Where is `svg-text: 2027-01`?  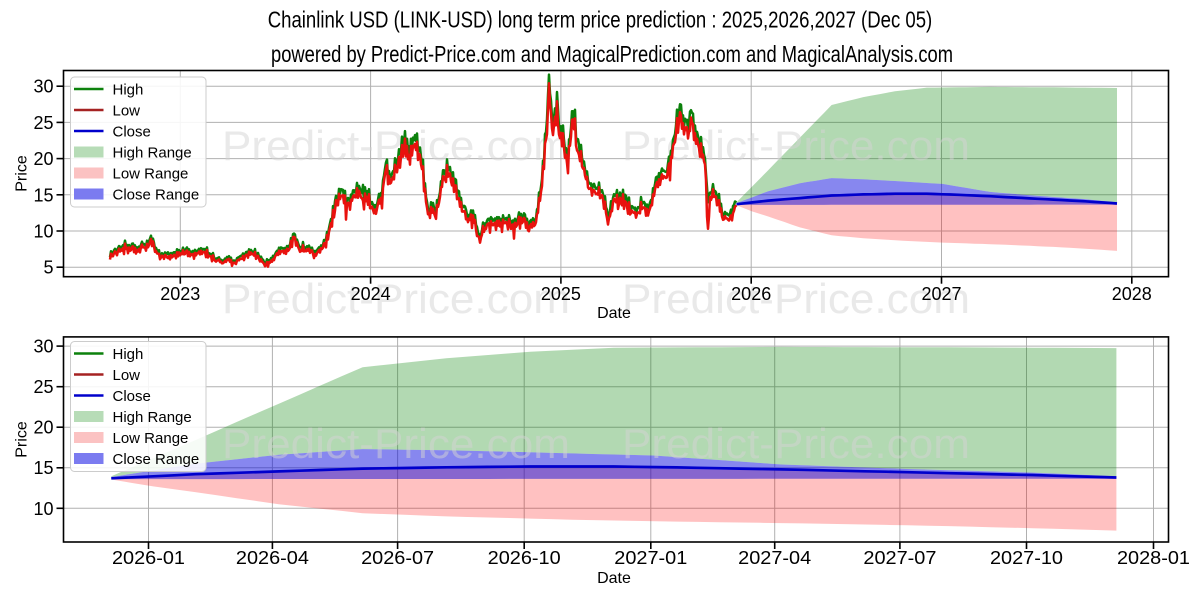
svg-text: 2027-01 is located at coordinates (650, 558).